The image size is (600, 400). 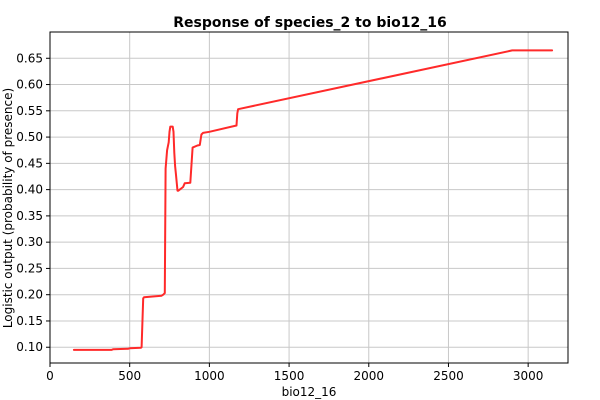 I want to click on y-tick-label: 0.20, so click(x=29, y=295).